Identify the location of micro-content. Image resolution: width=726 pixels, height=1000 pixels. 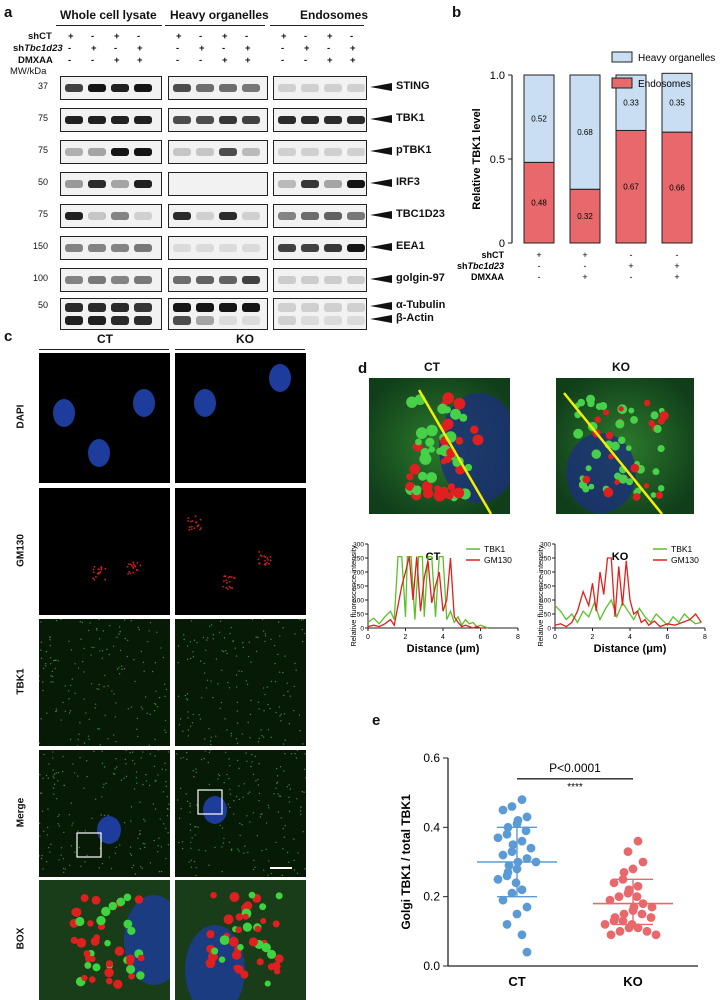
(104, 682).